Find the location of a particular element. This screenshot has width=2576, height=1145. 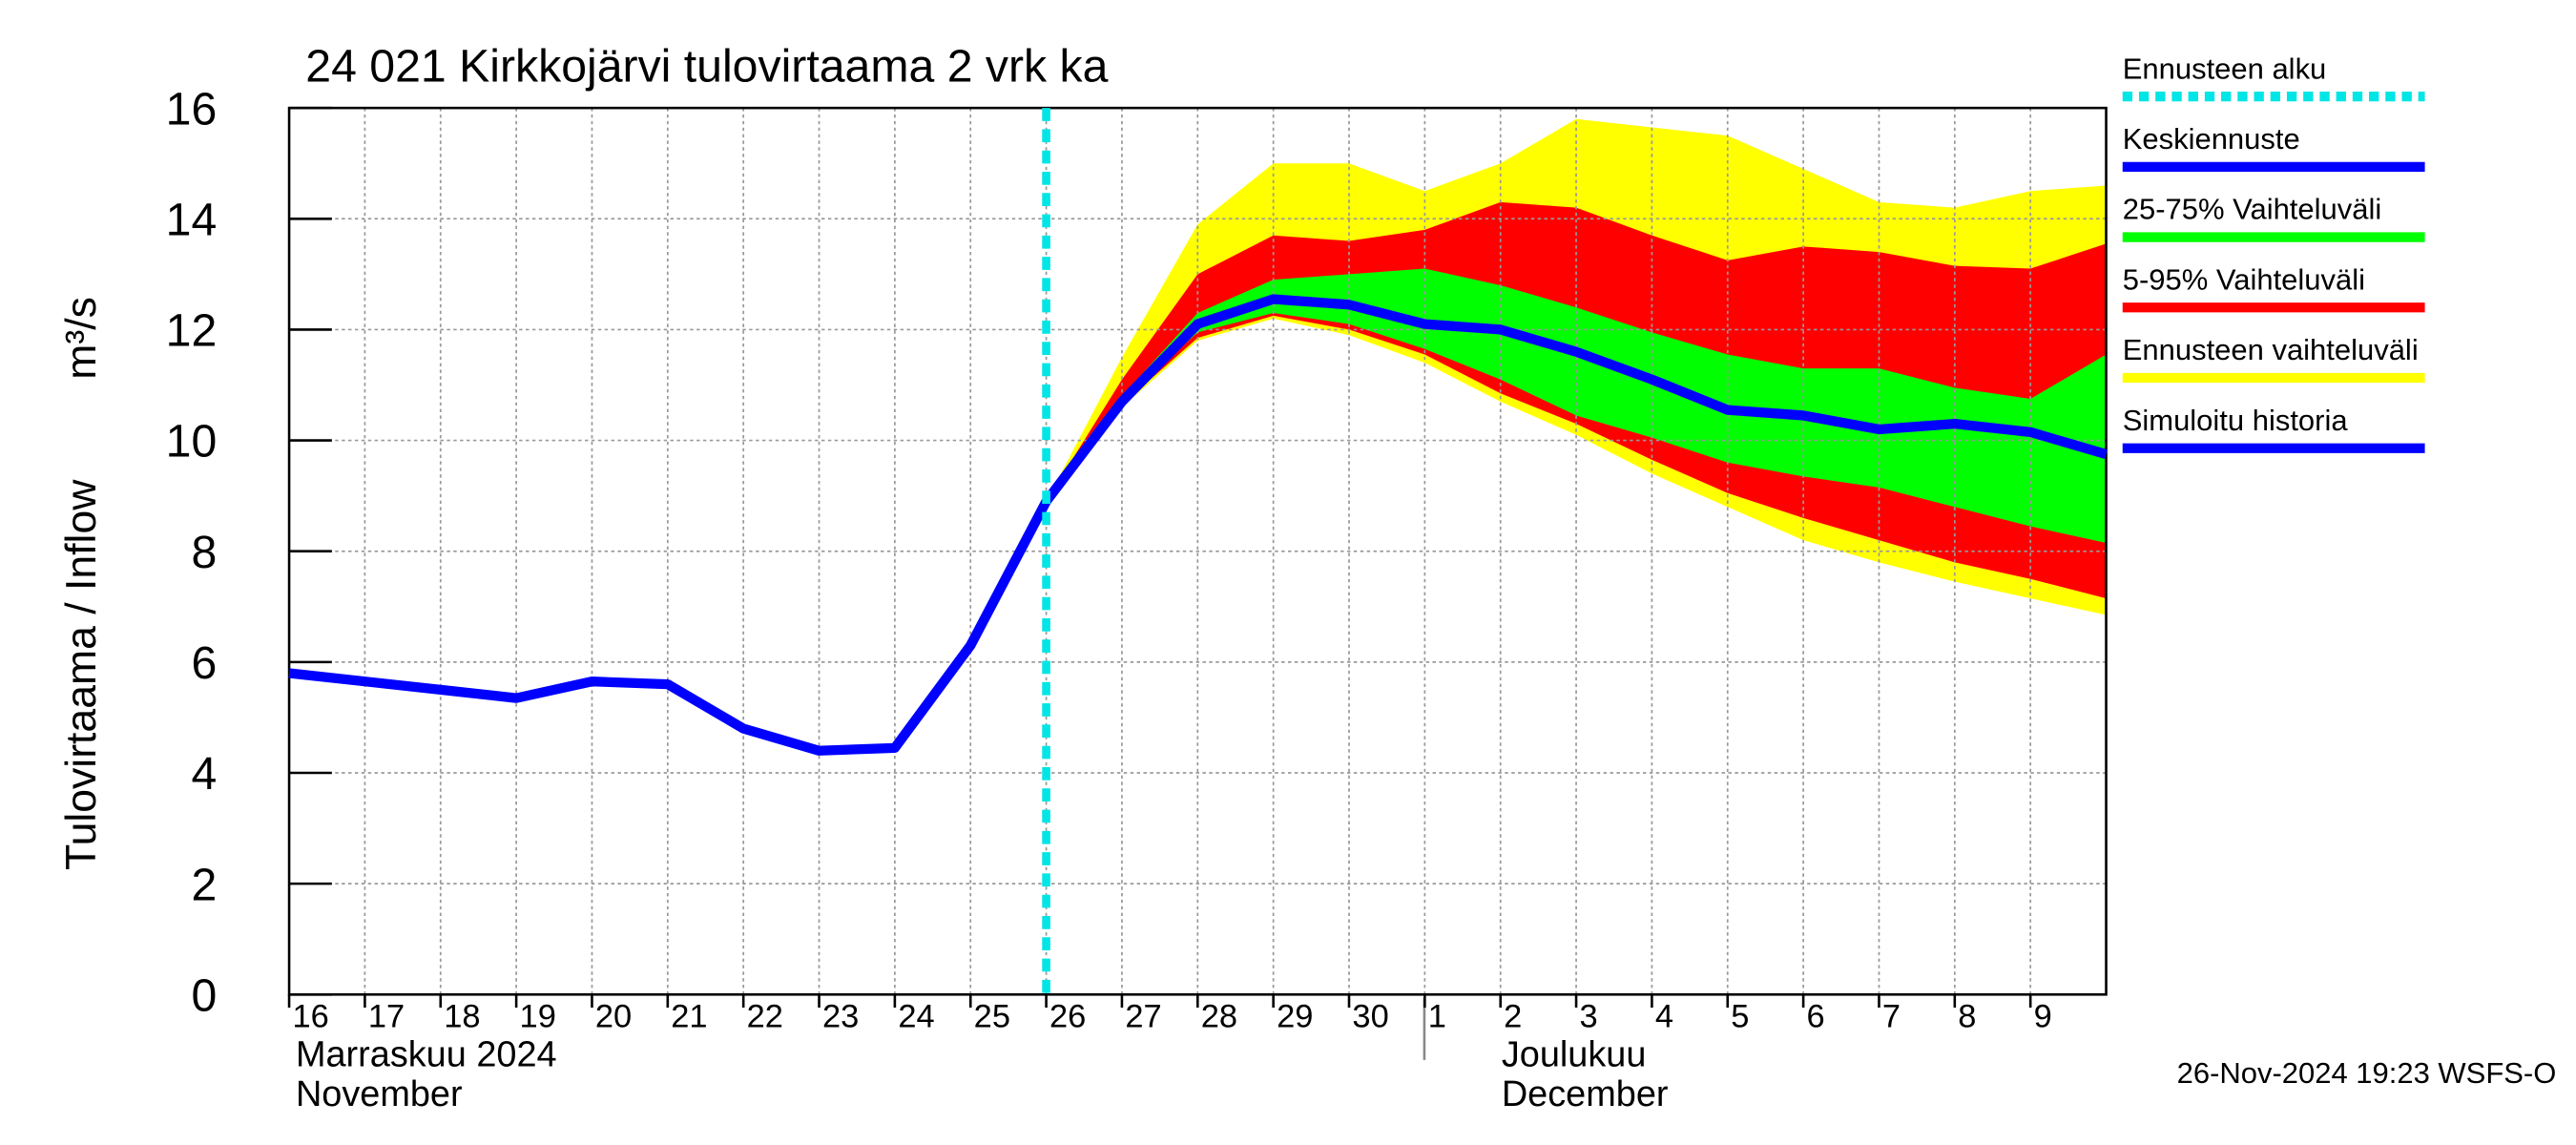

month-label: Joulukuu is located at coordinates (1574, 1055).